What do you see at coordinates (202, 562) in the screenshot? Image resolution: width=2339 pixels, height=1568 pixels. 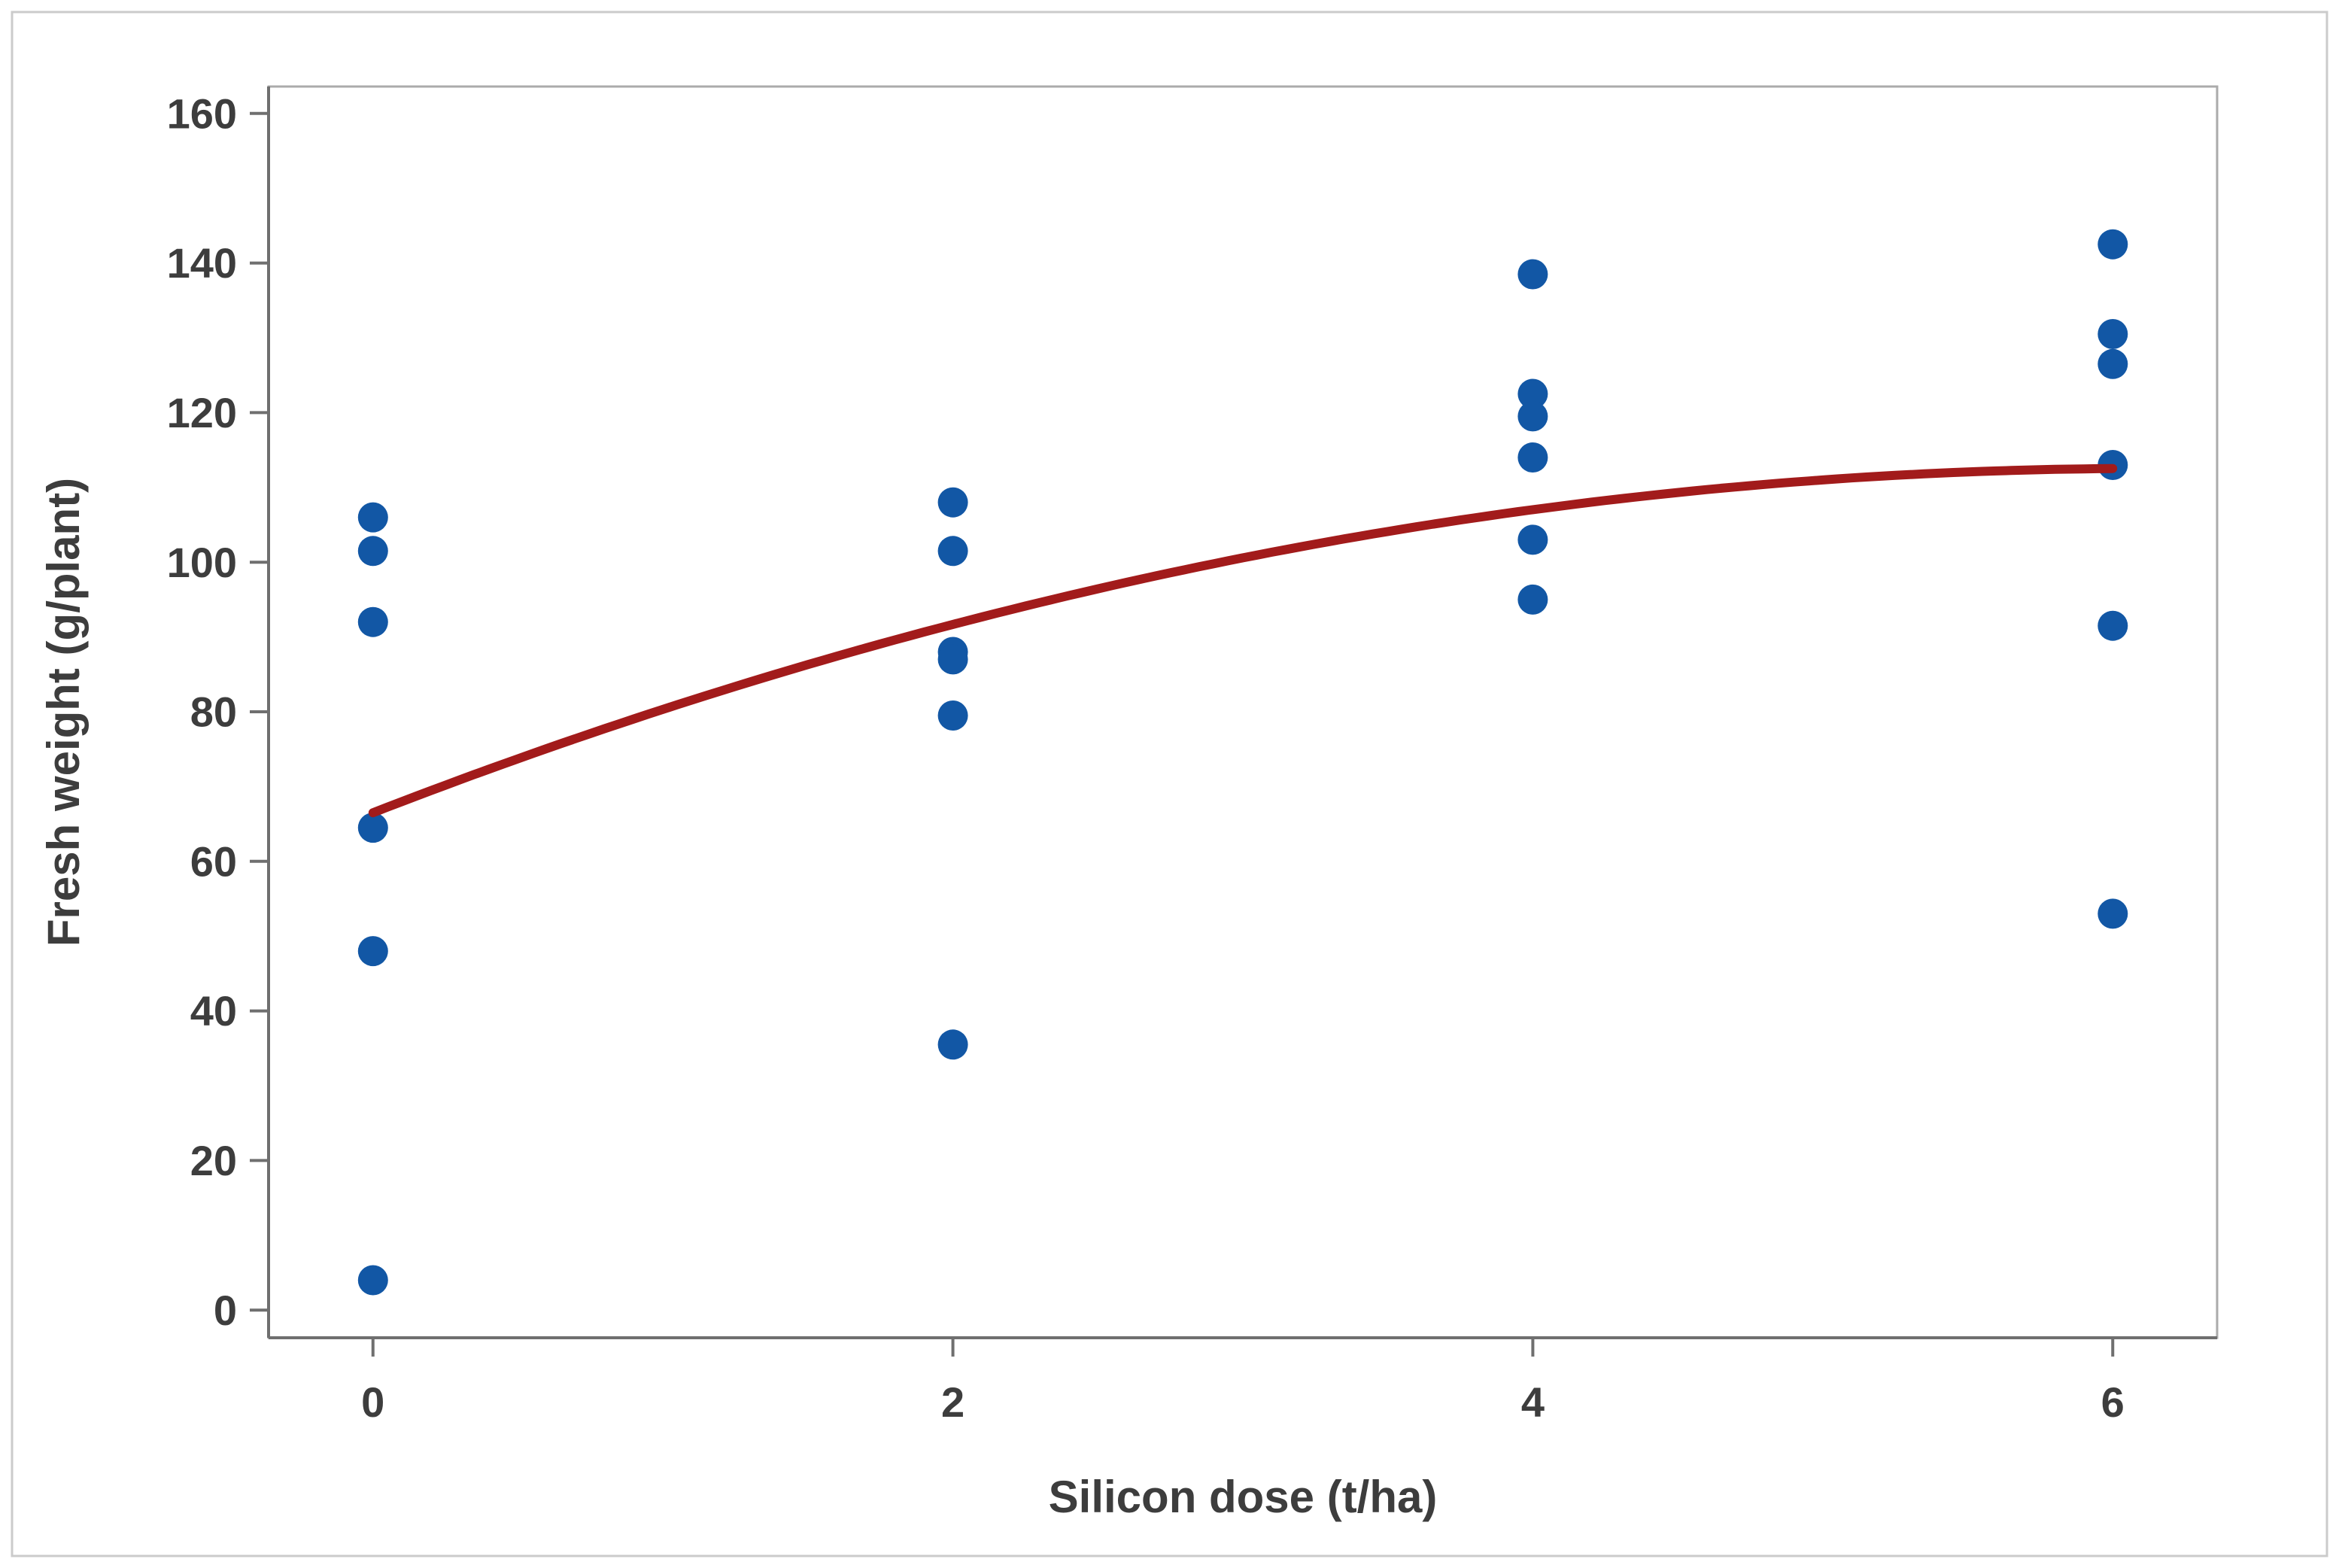 I see `y-tick-label: 100` at bounding box center [202, 562].